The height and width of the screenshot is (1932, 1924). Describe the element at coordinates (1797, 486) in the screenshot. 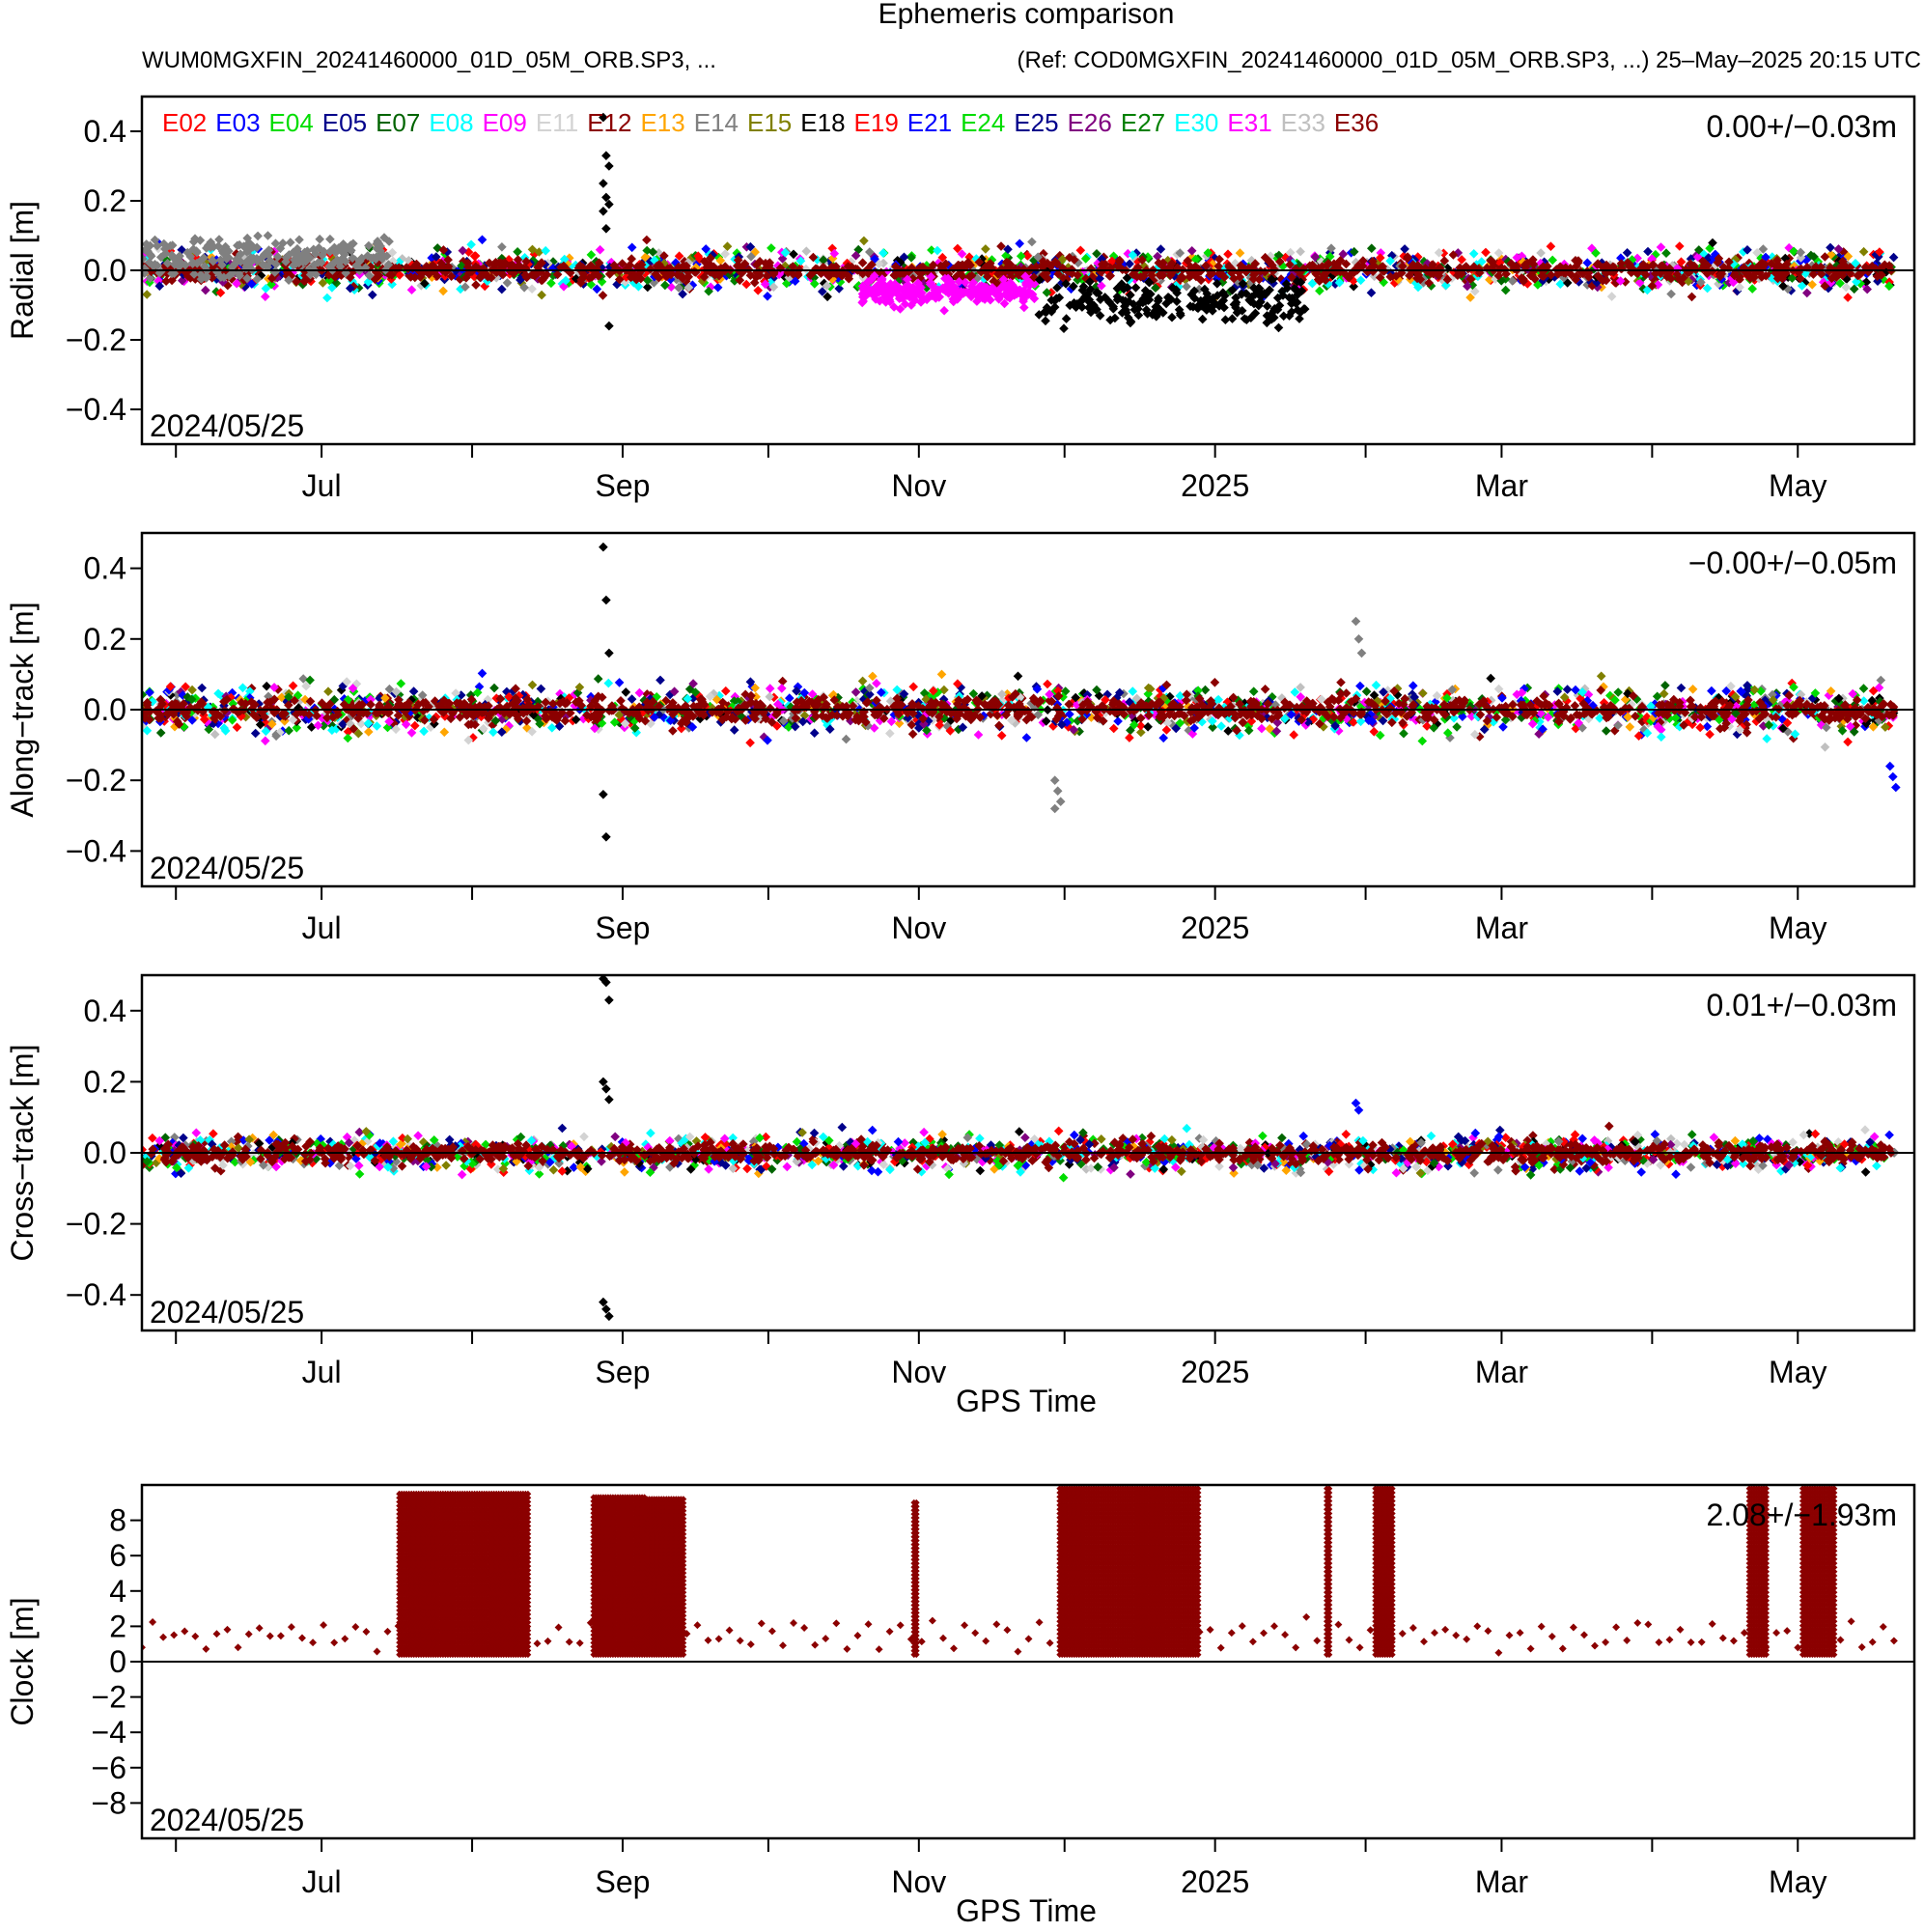

I see `x-tick-label: May` at that location.